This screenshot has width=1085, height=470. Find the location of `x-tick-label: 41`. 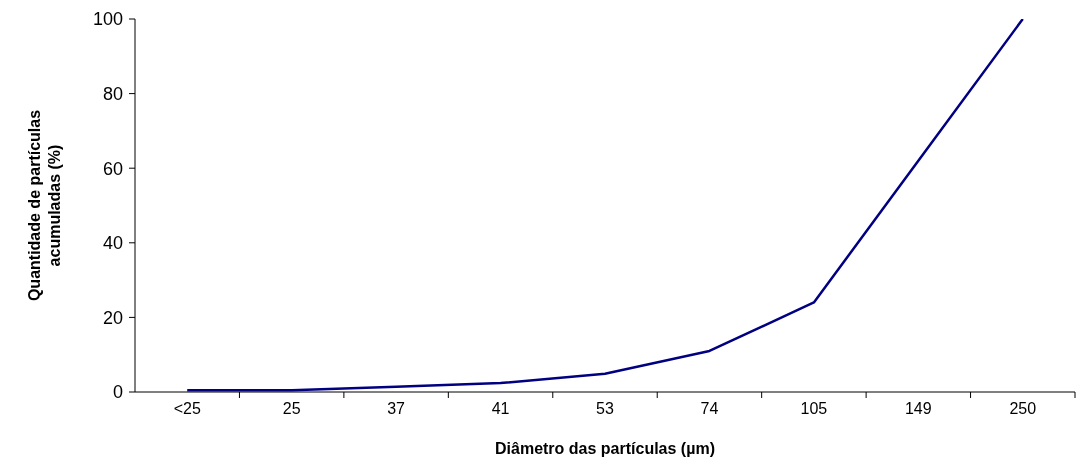

x-tick-label: 41 is located at coordinates (500, 408).